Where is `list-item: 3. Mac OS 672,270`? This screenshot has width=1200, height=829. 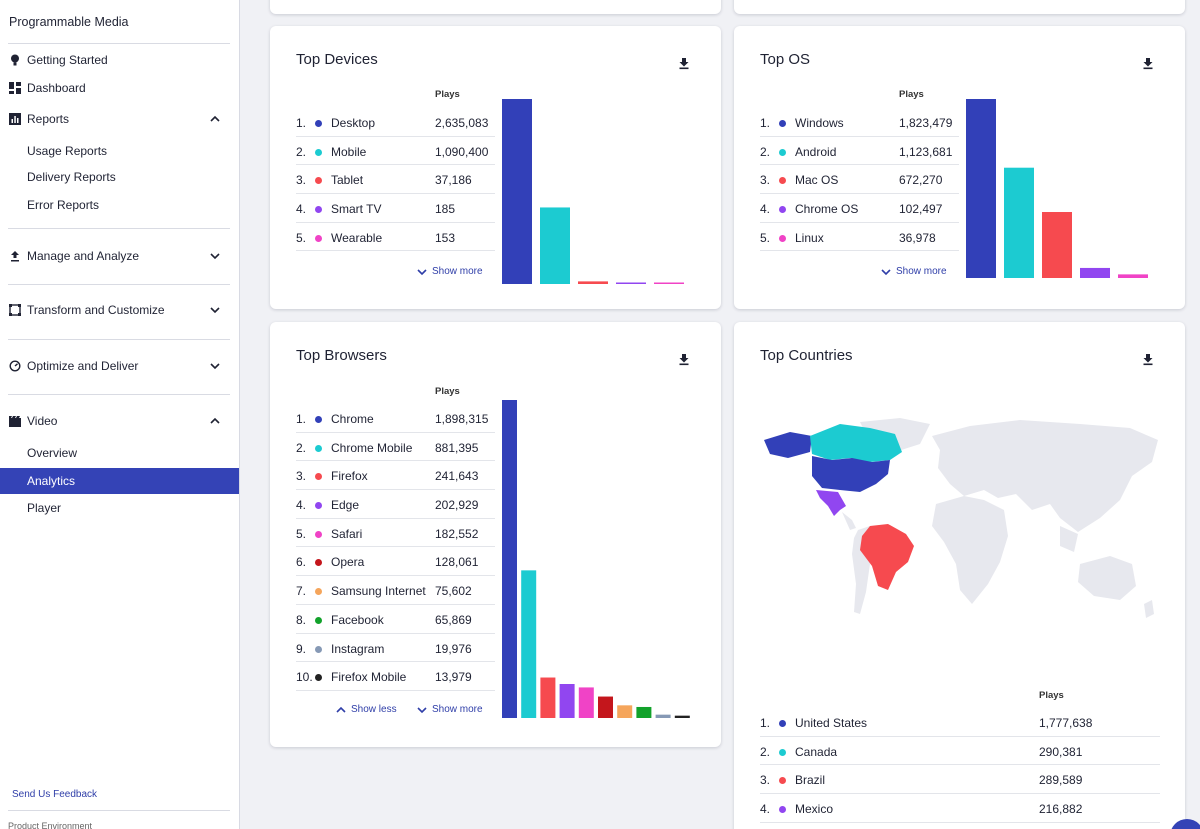
list-item: 3. Mac OS 672,270 is located at coordinates (859, 180).